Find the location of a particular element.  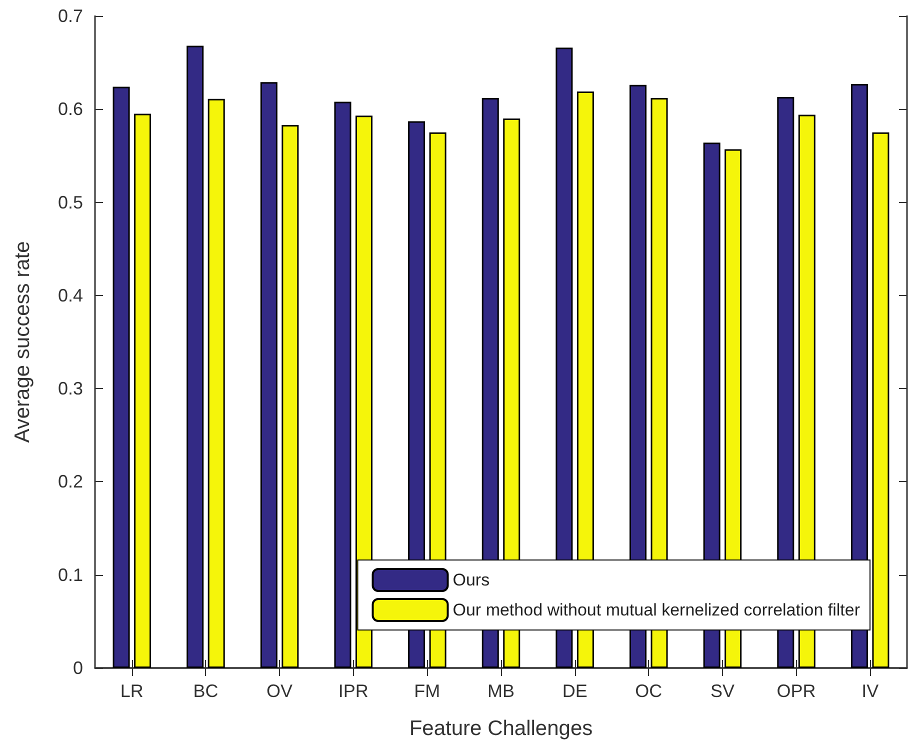

x-tick-label: SV is located at coordinates (722, 691).